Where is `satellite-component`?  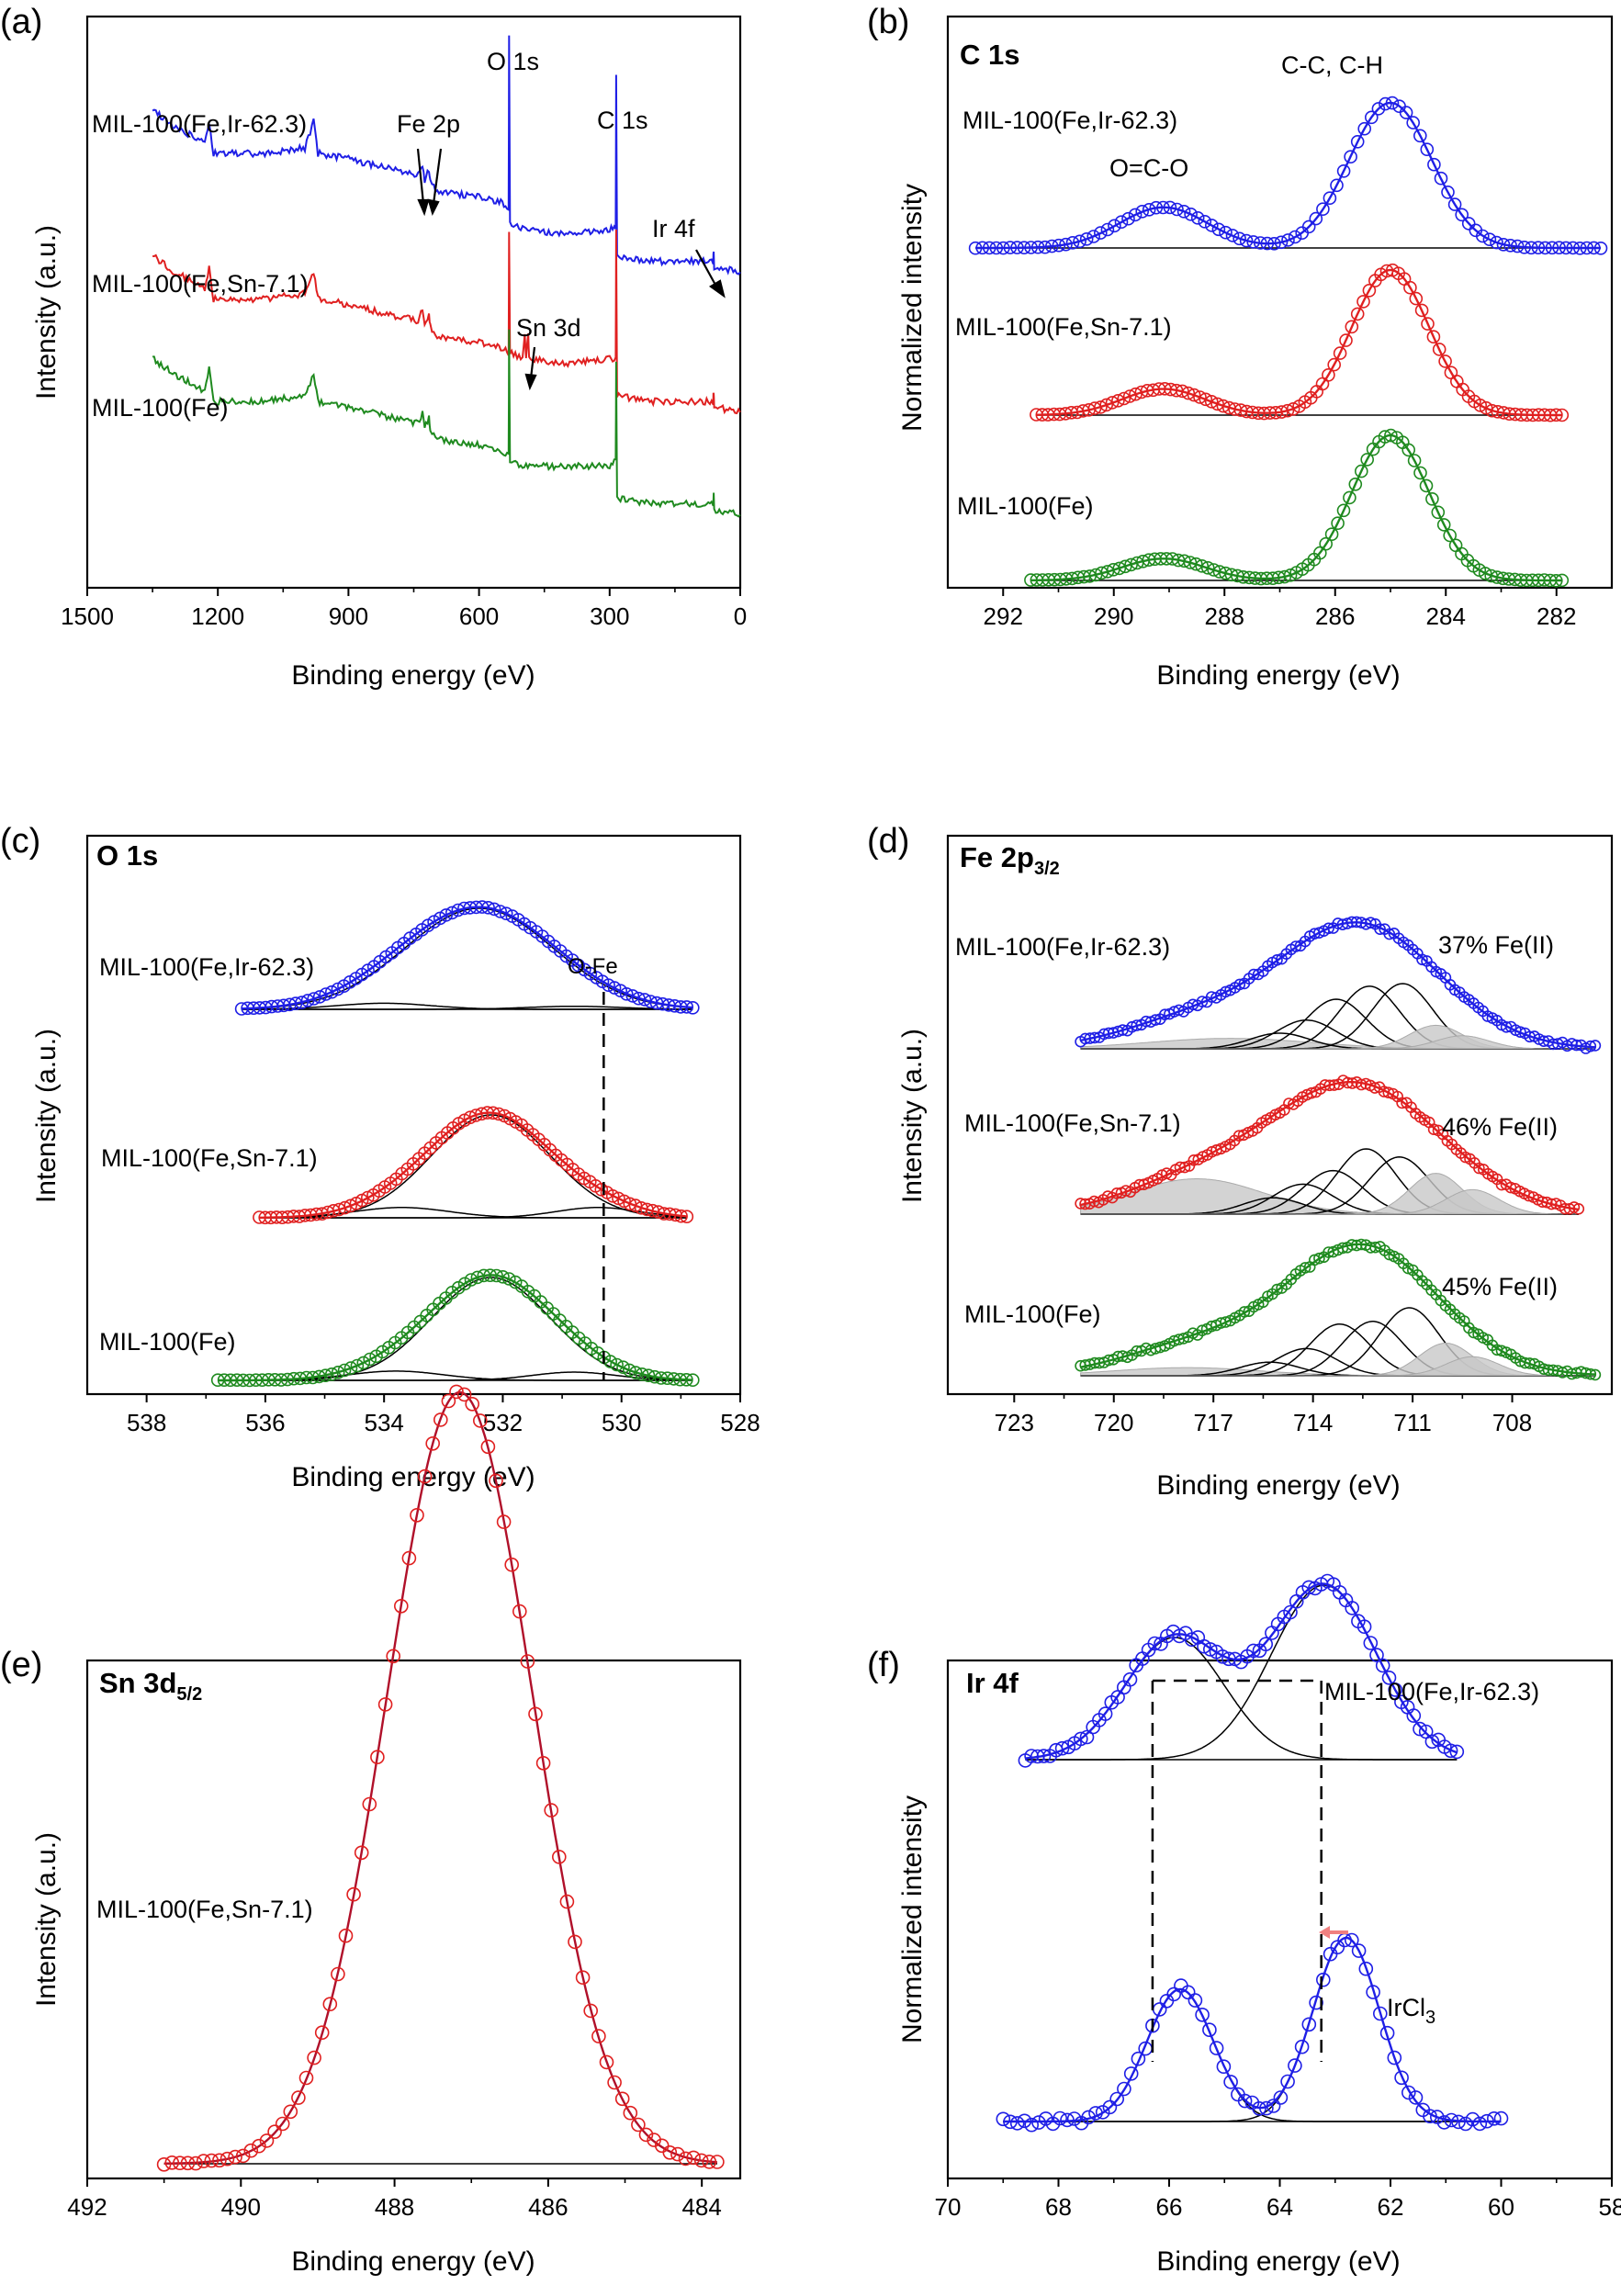
satellite-component is located at coordinates (1337, 1366).